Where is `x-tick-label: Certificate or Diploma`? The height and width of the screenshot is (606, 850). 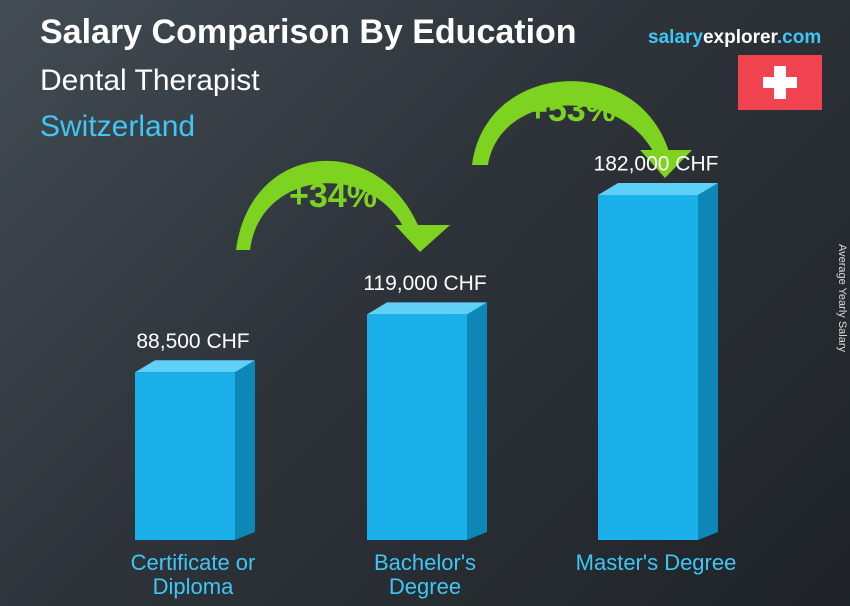 x-tick-label: Certificate or Diploma is located at coordinates (193, 574).